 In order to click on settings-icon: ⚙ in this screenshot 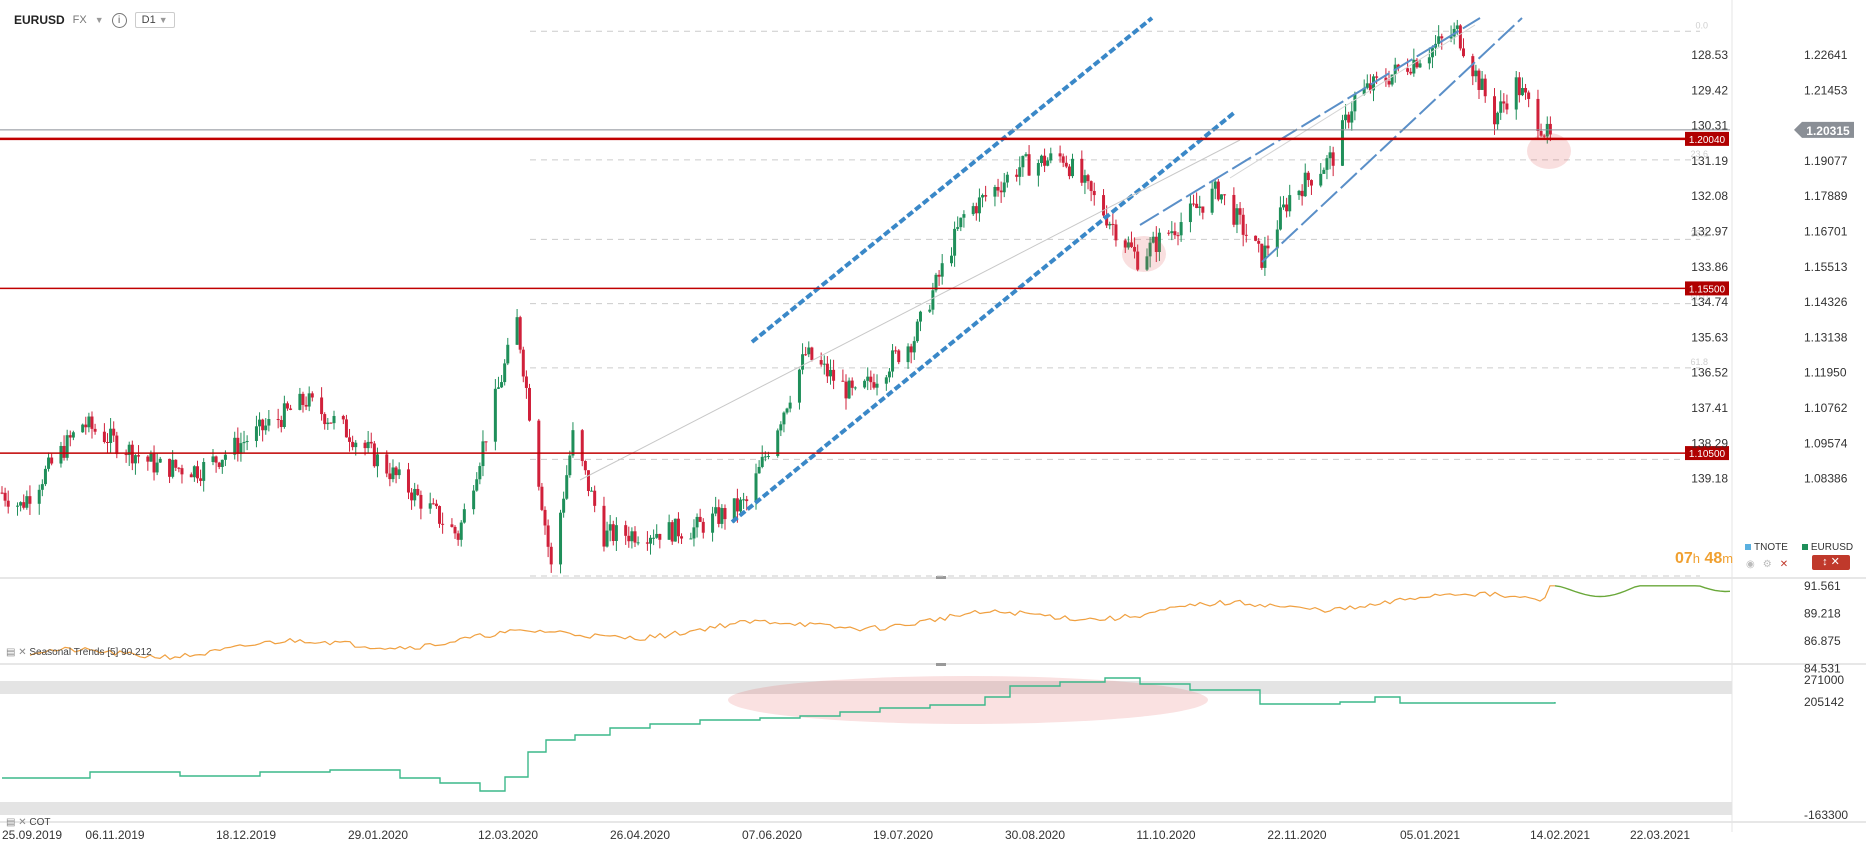, I will do `click(1767, 564)`.